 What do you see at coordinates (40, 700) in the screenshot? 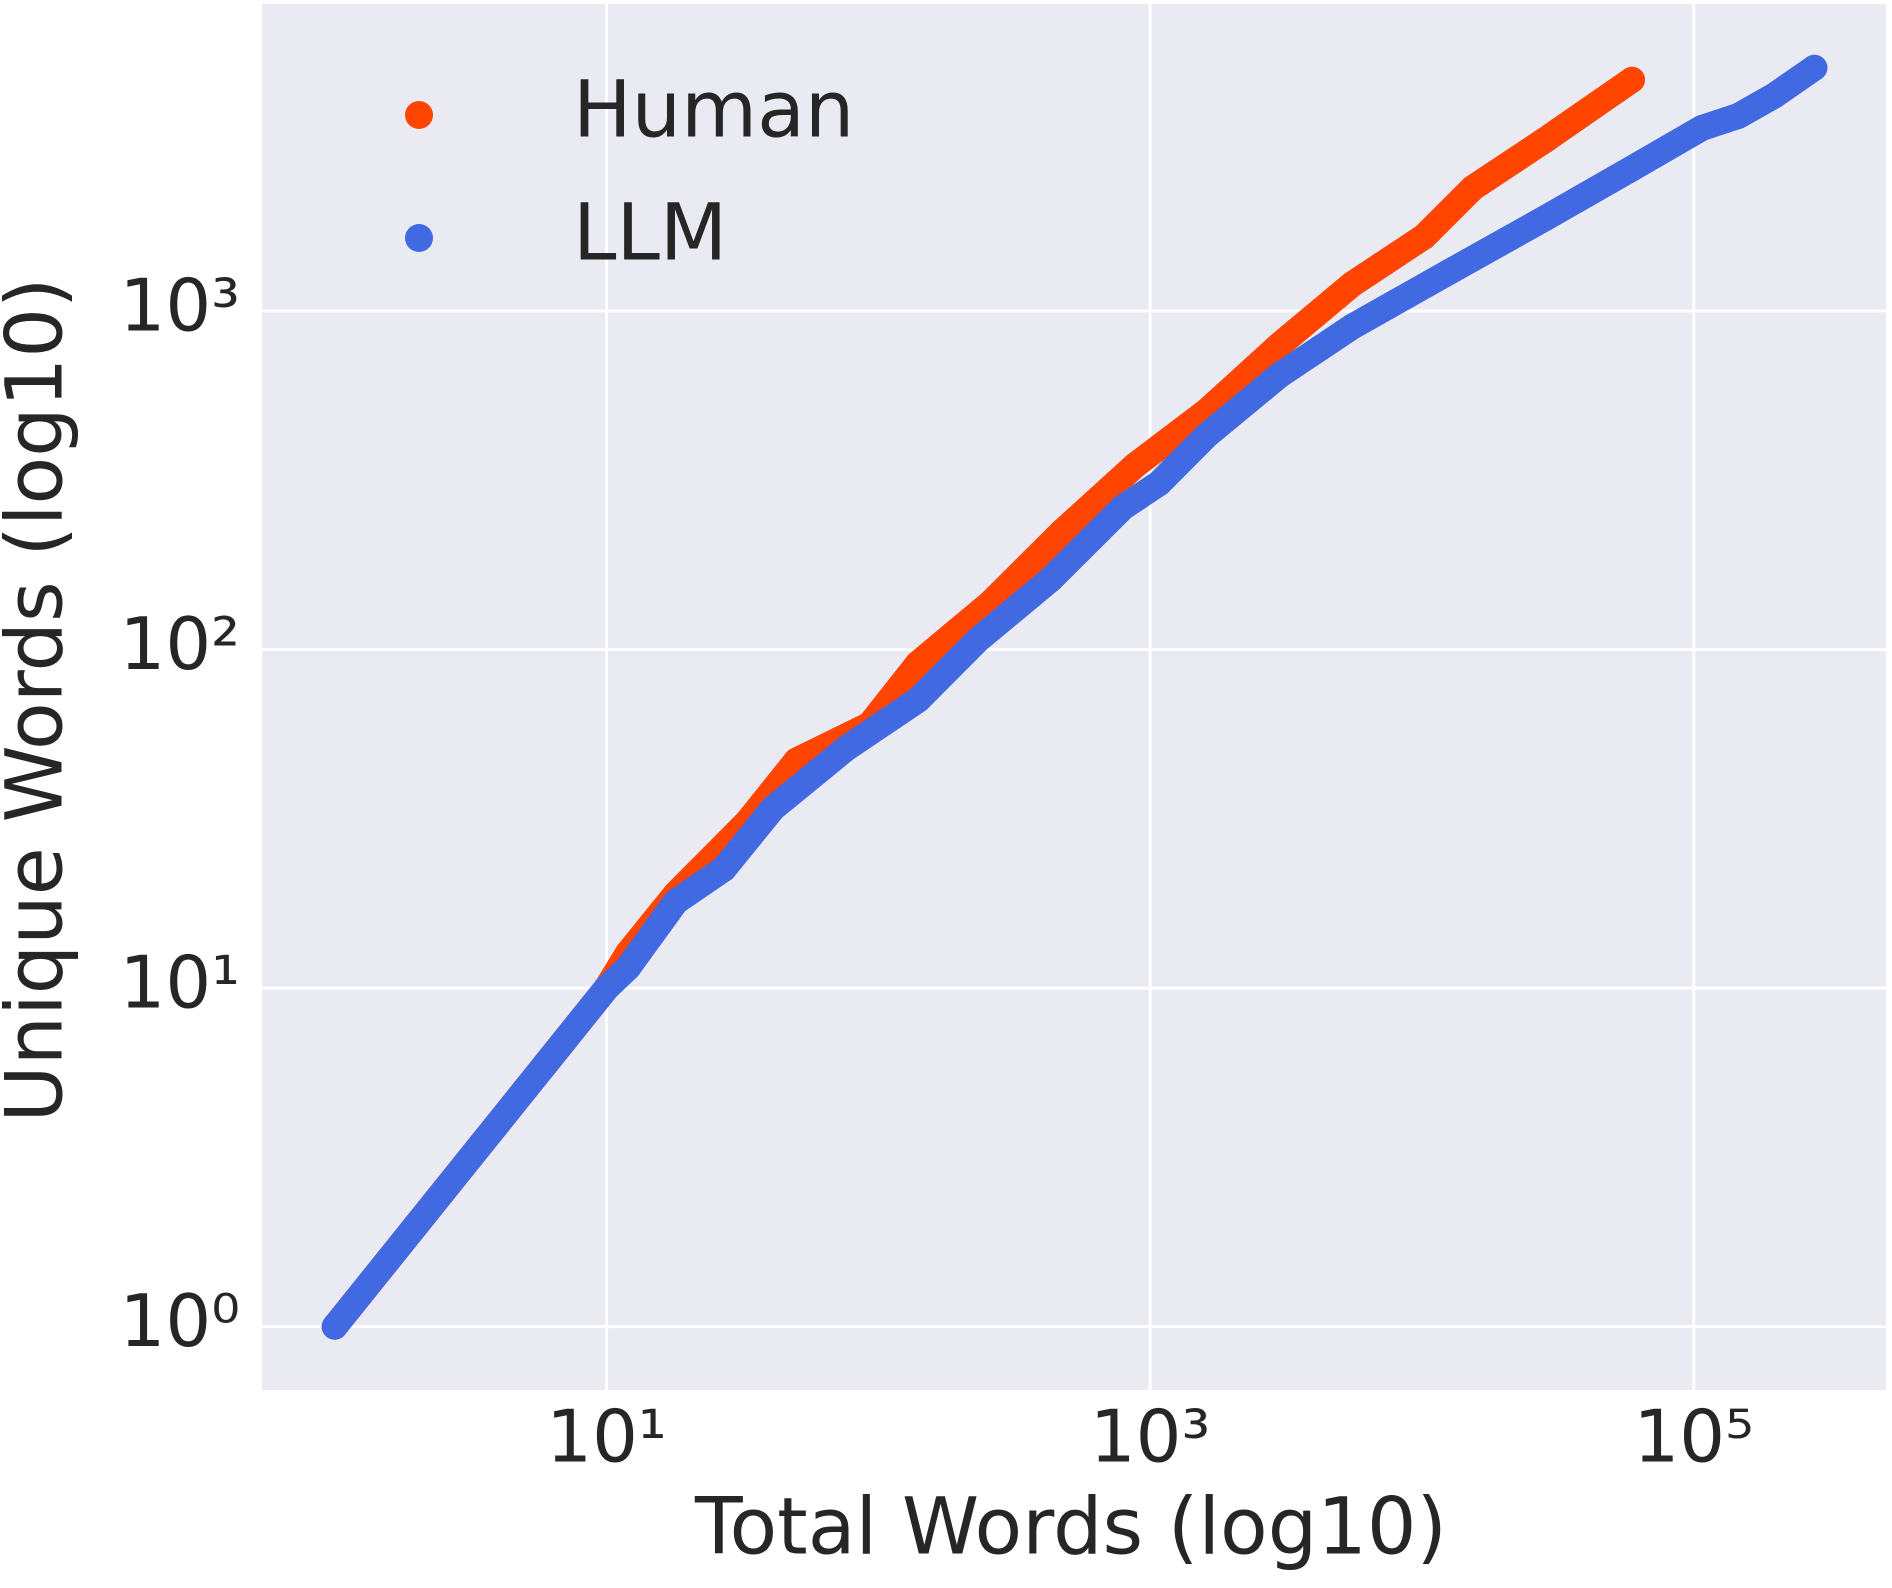
I see `y-axis-label: Unique Words (log10)` at bounding box center [40, 700].